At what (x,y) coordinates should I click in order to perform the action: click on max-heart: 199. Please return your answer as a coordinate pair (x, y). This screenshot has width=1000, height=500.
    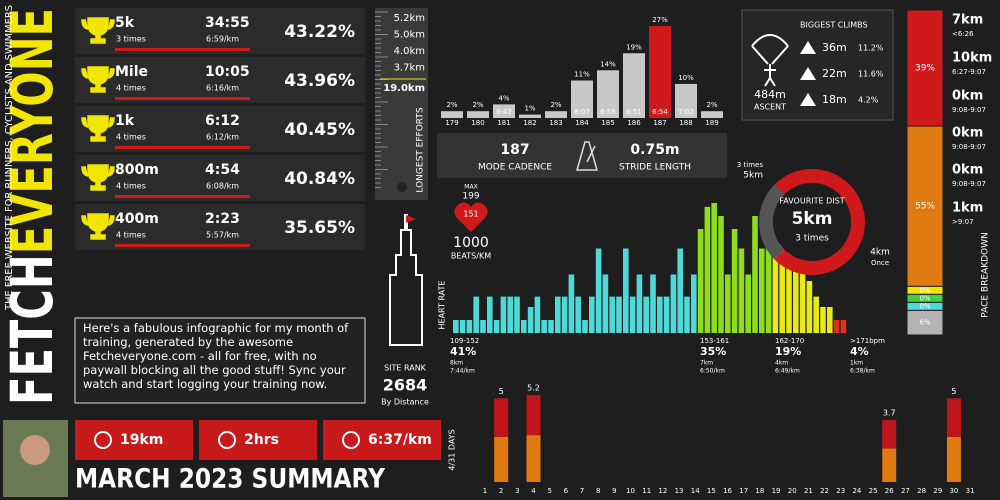
    Looking at the image, I should click on (470, 197).